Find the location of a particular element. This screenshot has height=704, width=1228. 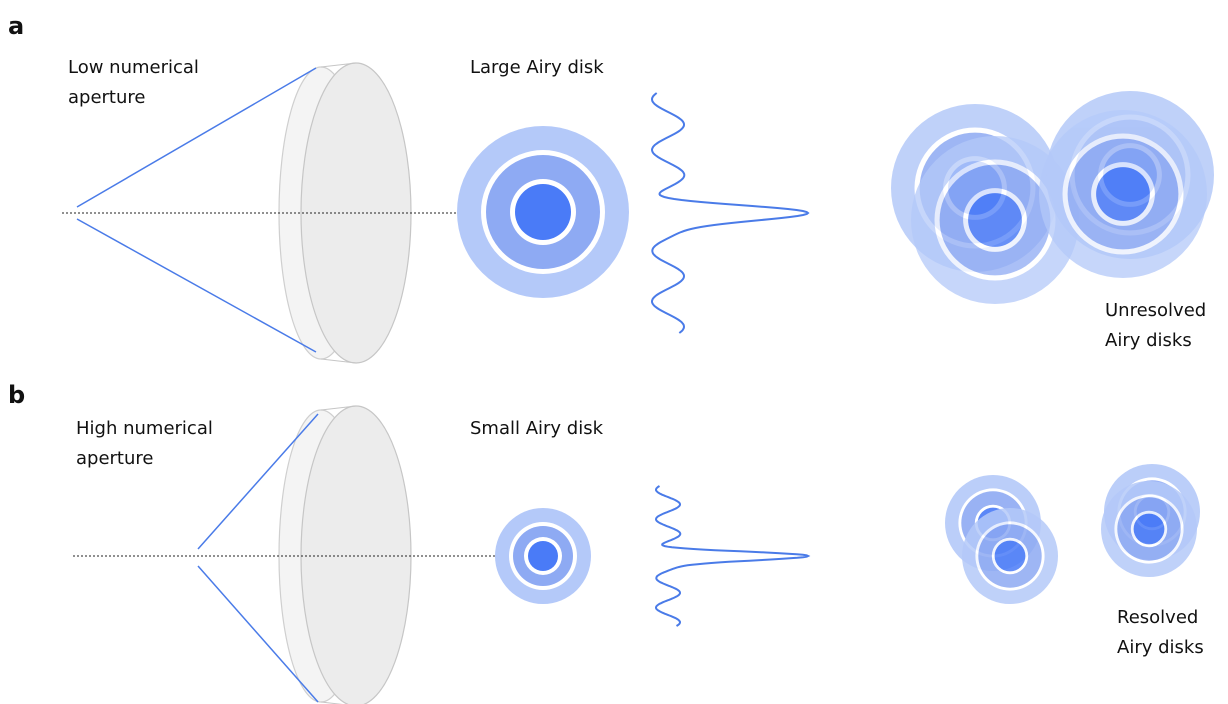

panel-a-pair-label-line2: Airy disks is located at coordinates (1148, 340).